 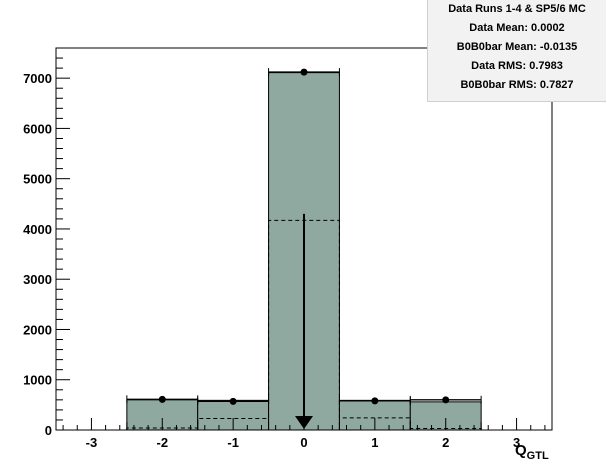 What do you see at coordinates (521, 450) in the screenshot?
I see `x-axis-title-main: Q` at bounding box center [521, 450].